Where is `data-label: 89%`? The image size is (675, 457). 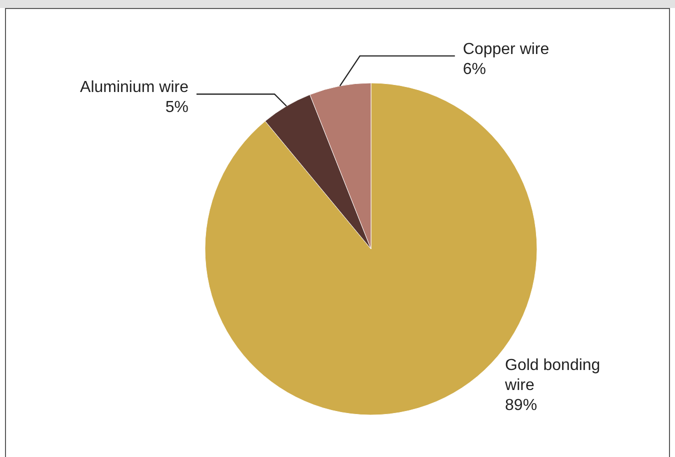 data-label: 89% is located at coordinates (521, 405).